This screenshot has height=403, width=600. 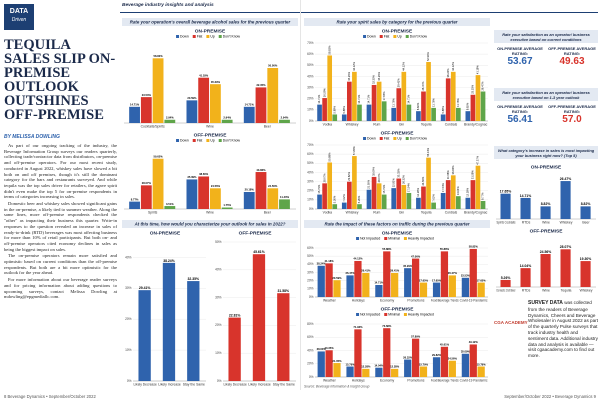 What do you see at coordinates (520, 109) in the screenshot?
I see `rating-label: ON-PREMISE AVERAGE RATING:` at bounding box center [520, 109].